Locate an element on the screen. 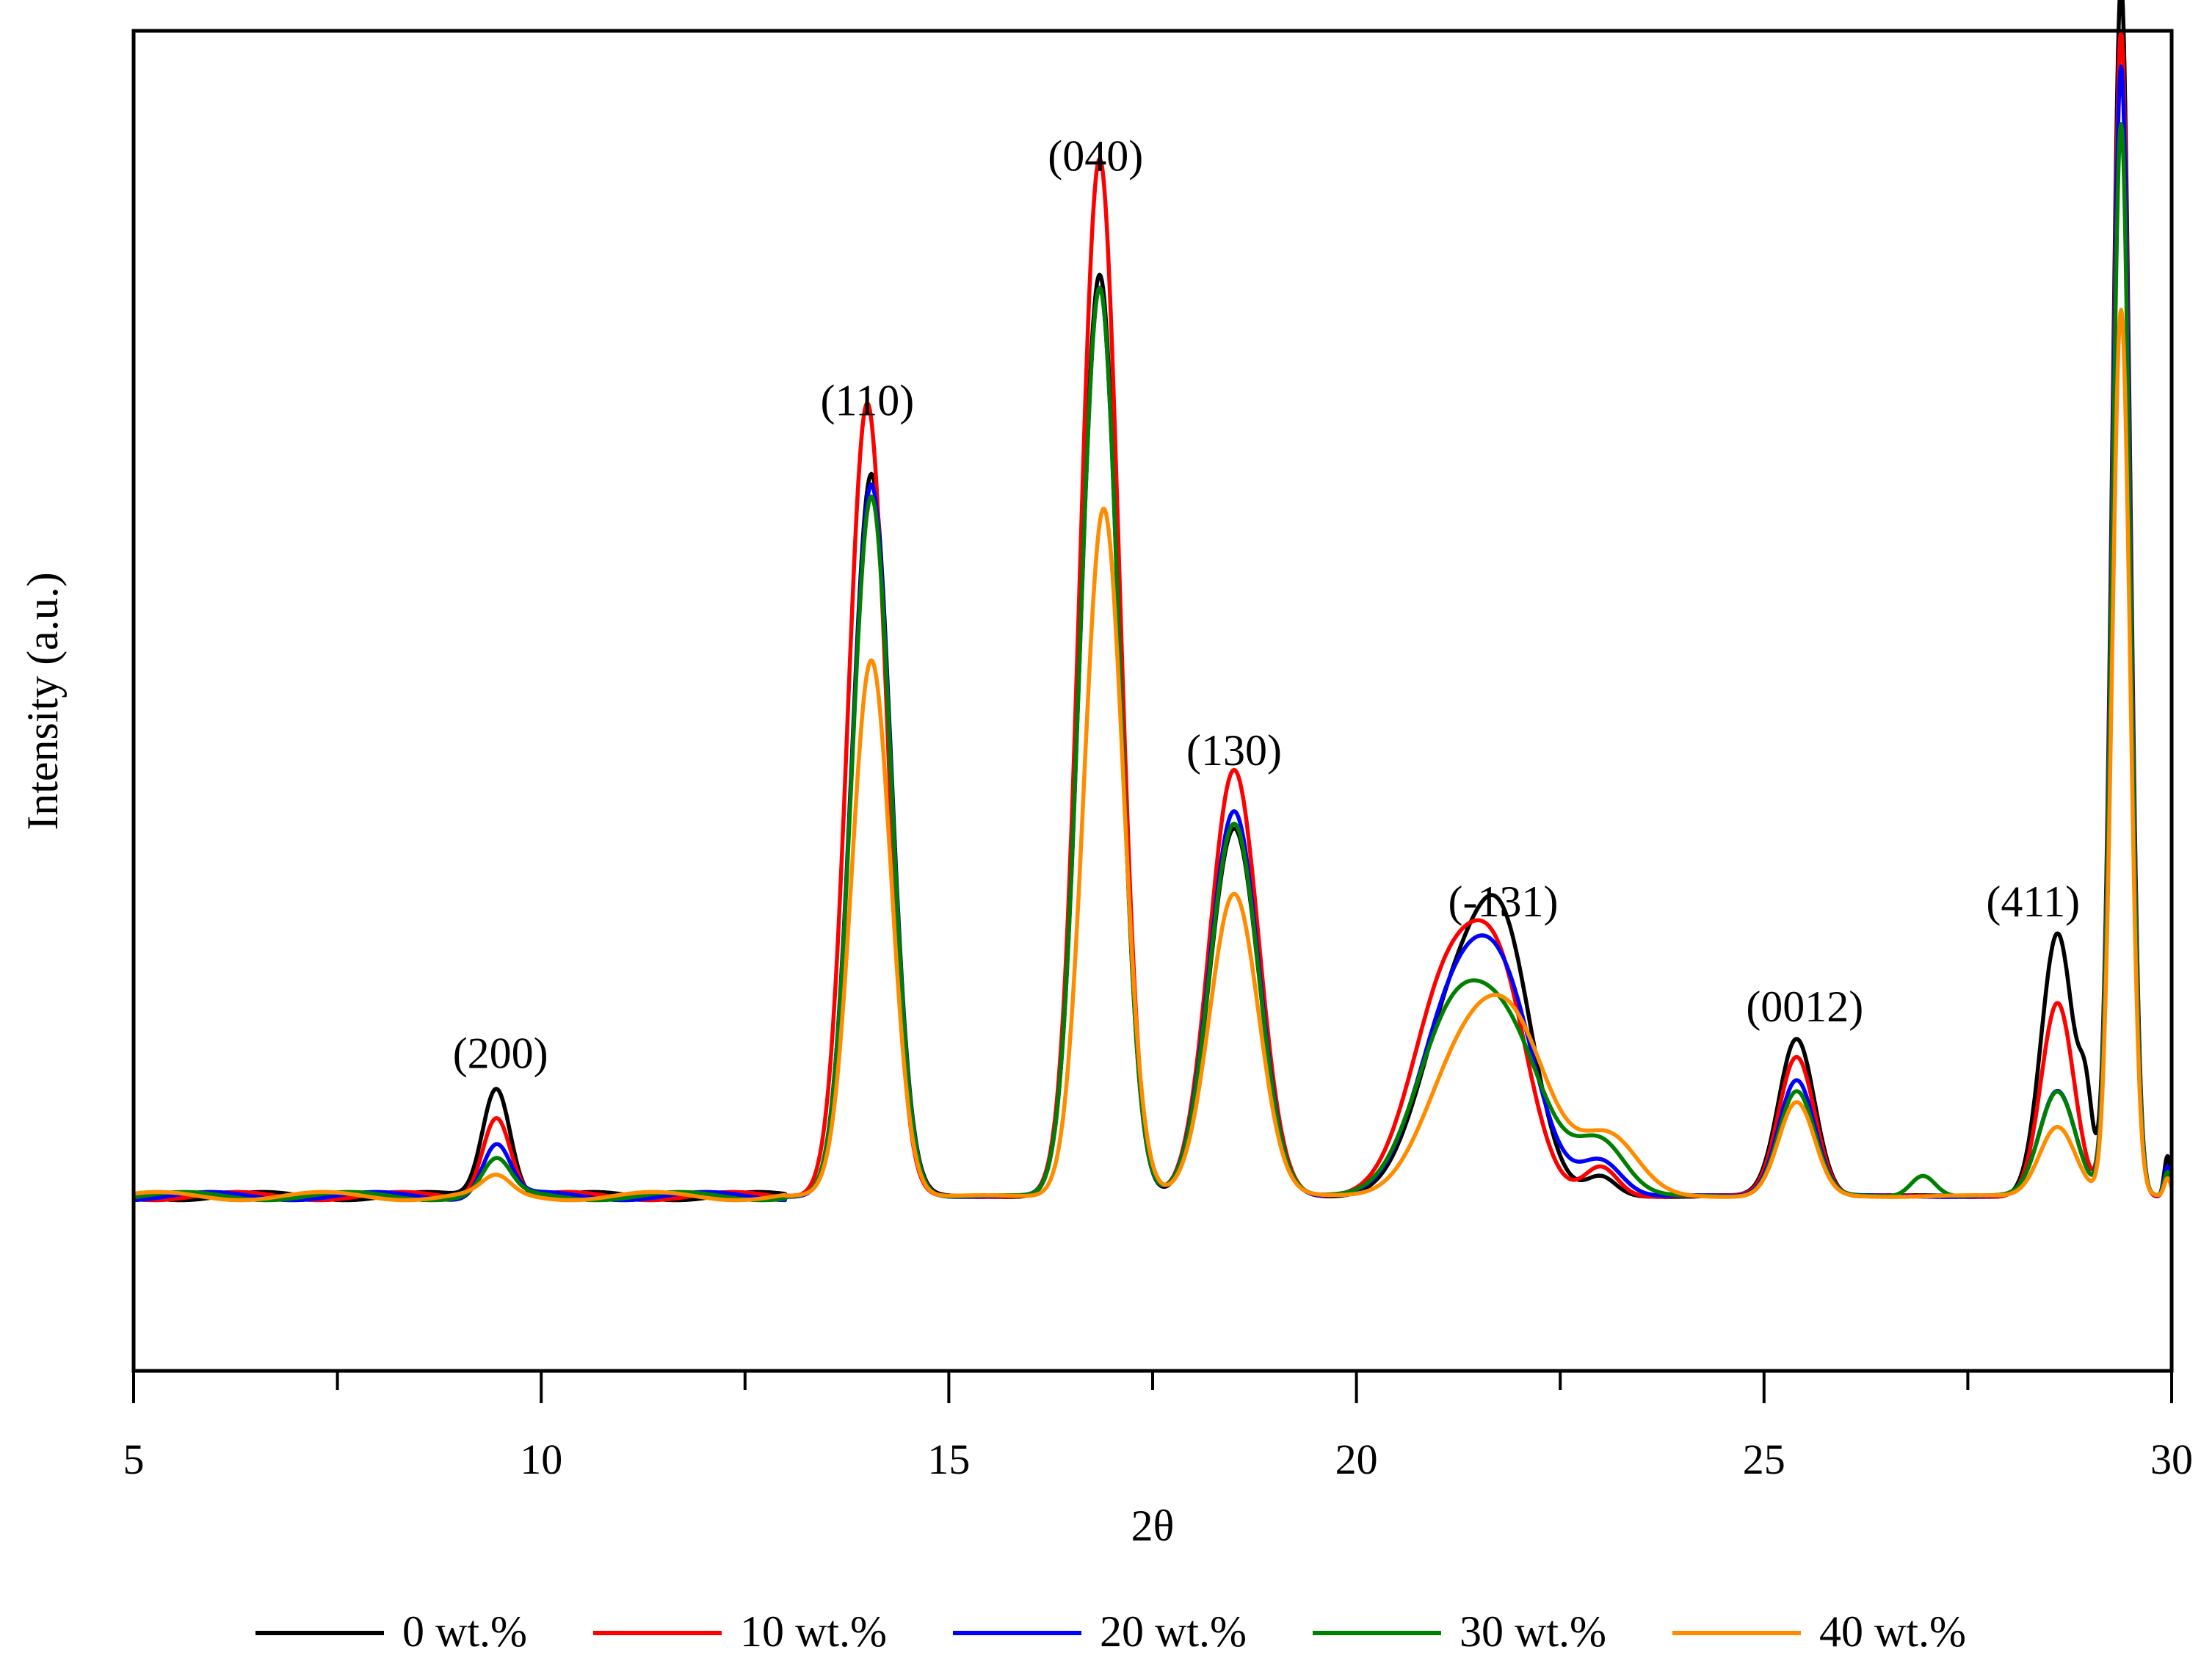 This screenshot has height=1680, width=2201. x-tick-label: 10 is located at coordinates (541, 1459).